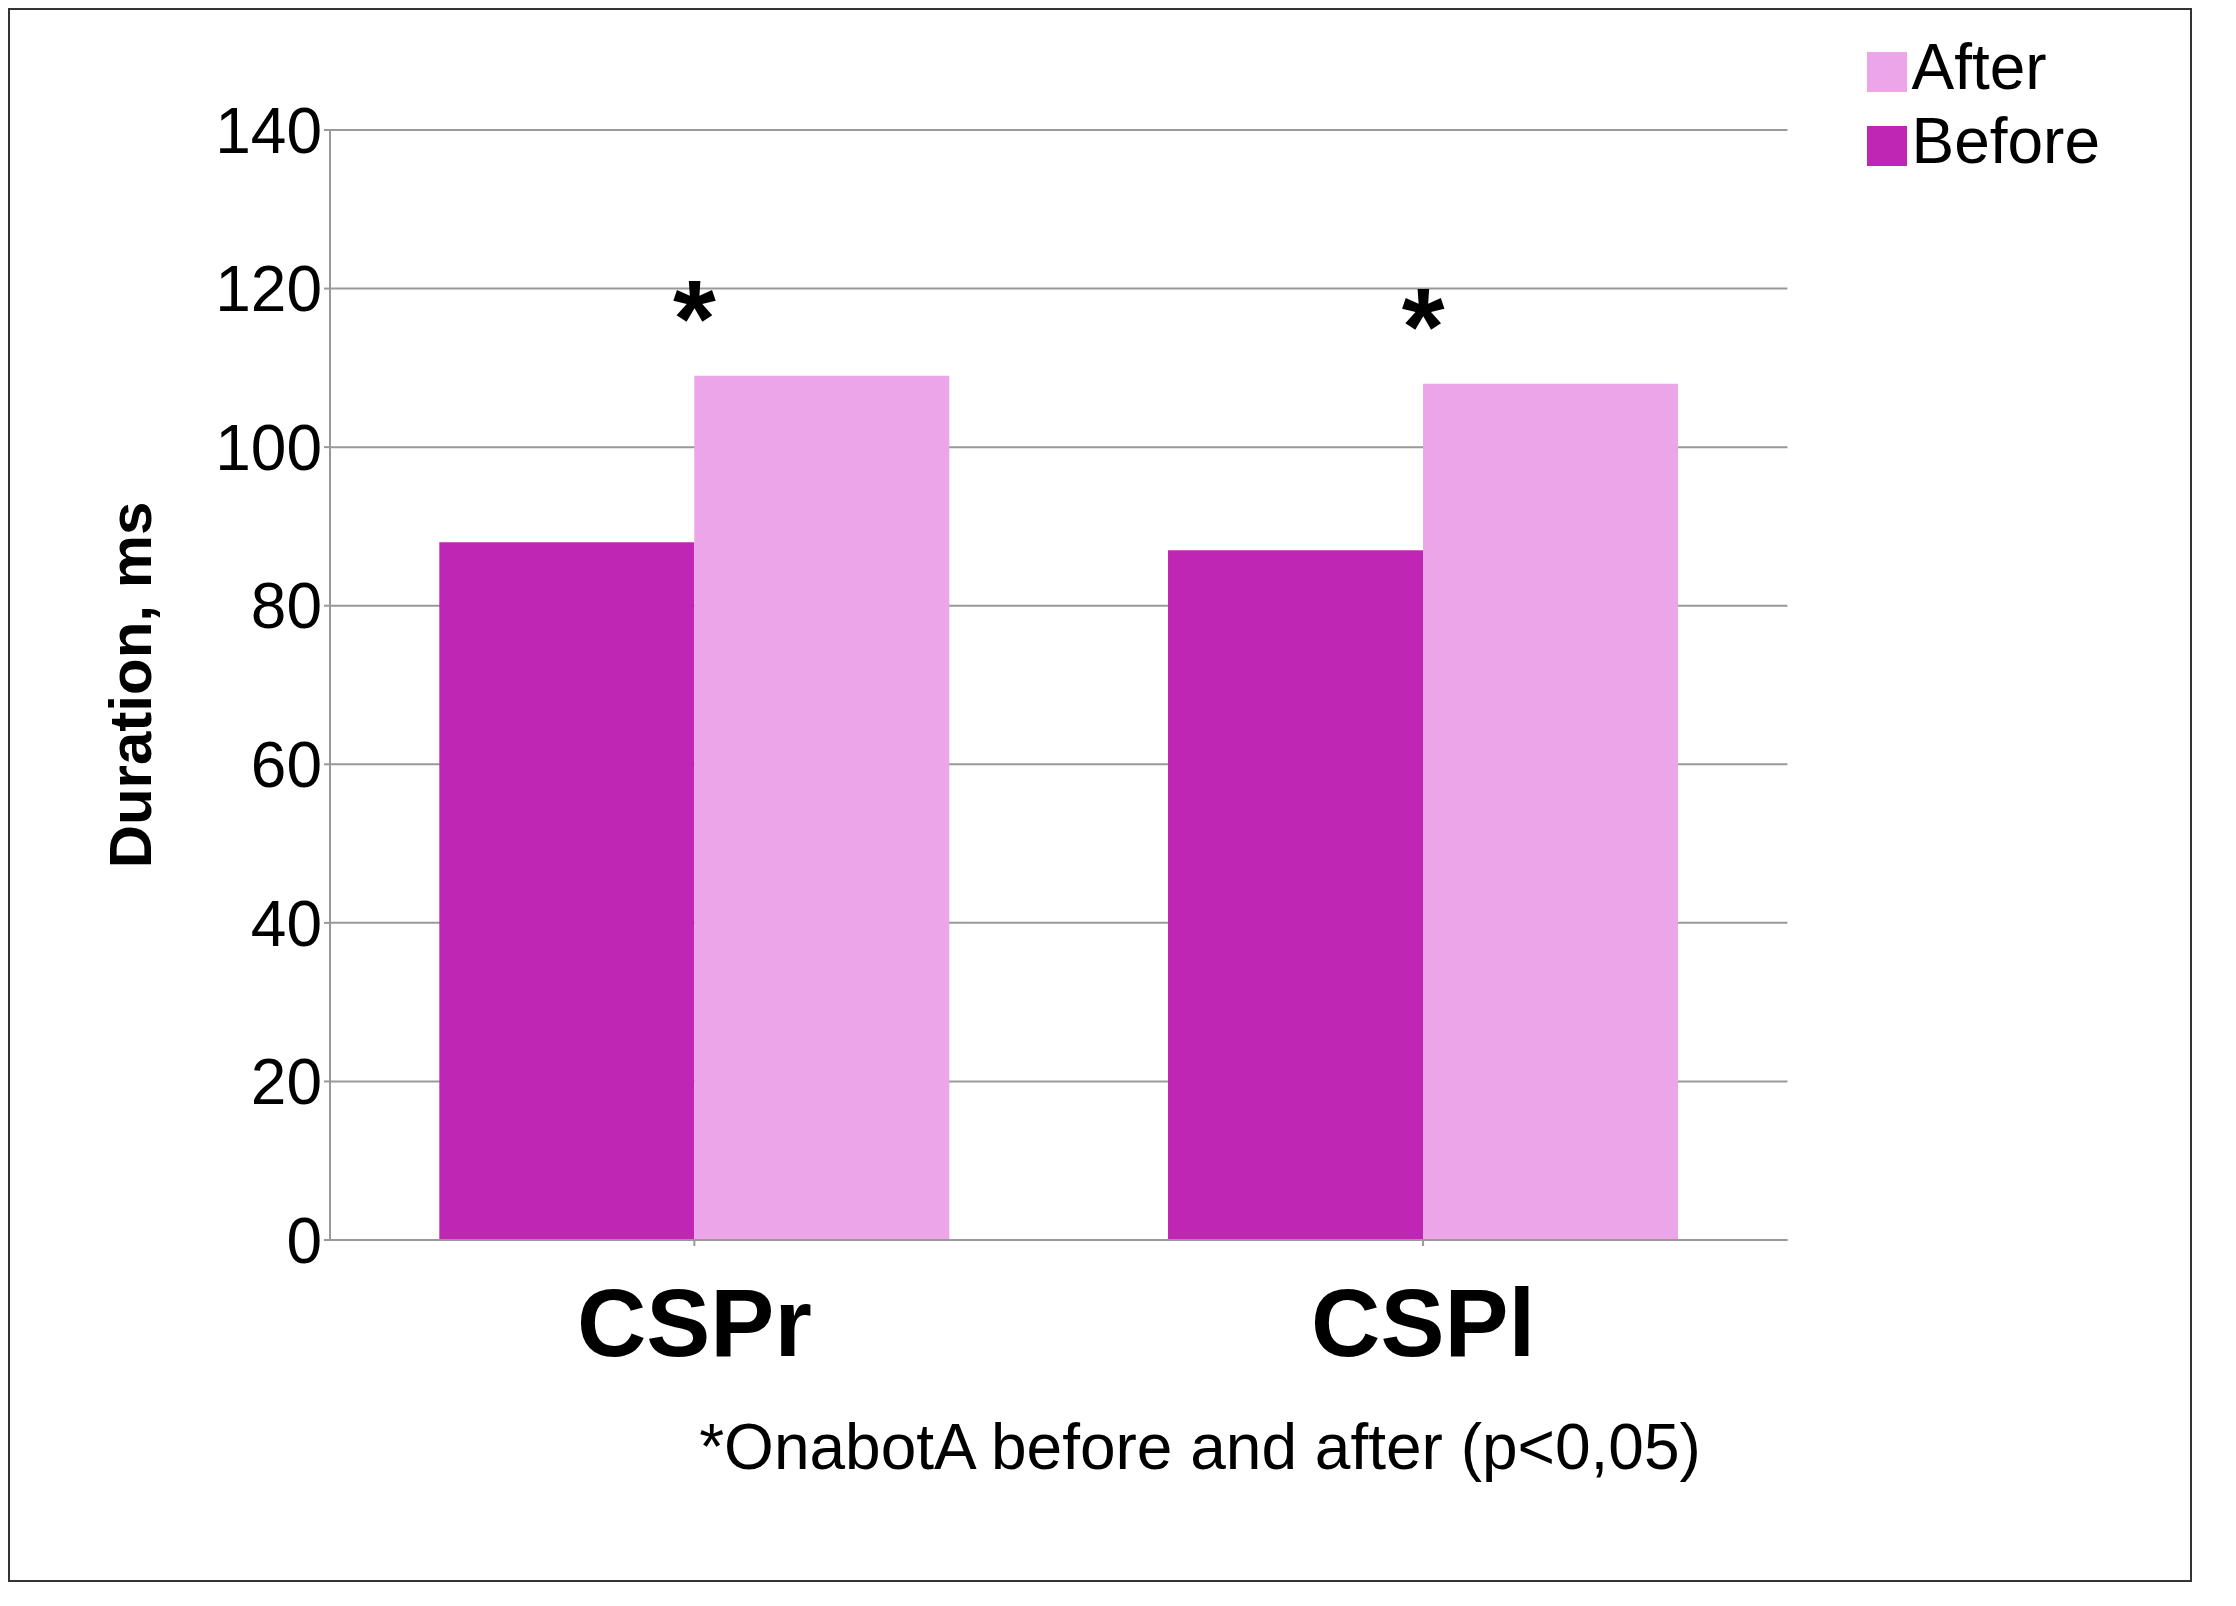  I want to click on y-tick-label: 0, so click(304, 1240).